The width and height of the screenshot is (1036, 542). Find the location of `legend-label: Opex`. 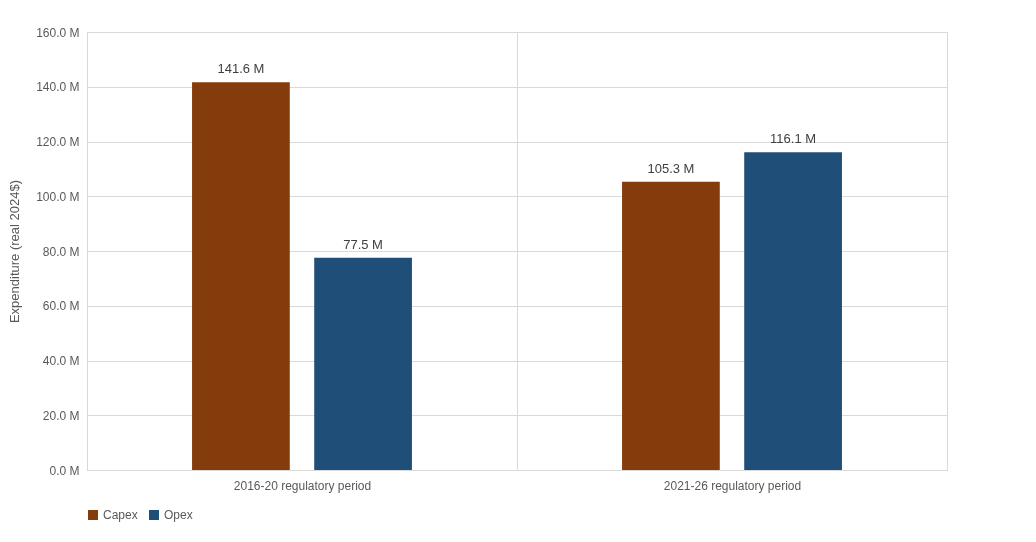

legend-label: Opex is located at coordinates (178, 515).